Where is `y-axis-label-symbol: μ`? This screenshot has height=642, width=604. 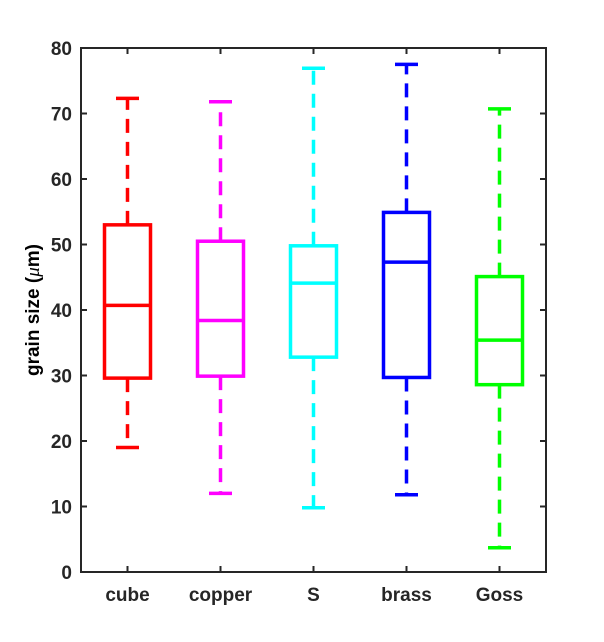 y-axis-label-symbol: μ is located at coordinates (33, 272).